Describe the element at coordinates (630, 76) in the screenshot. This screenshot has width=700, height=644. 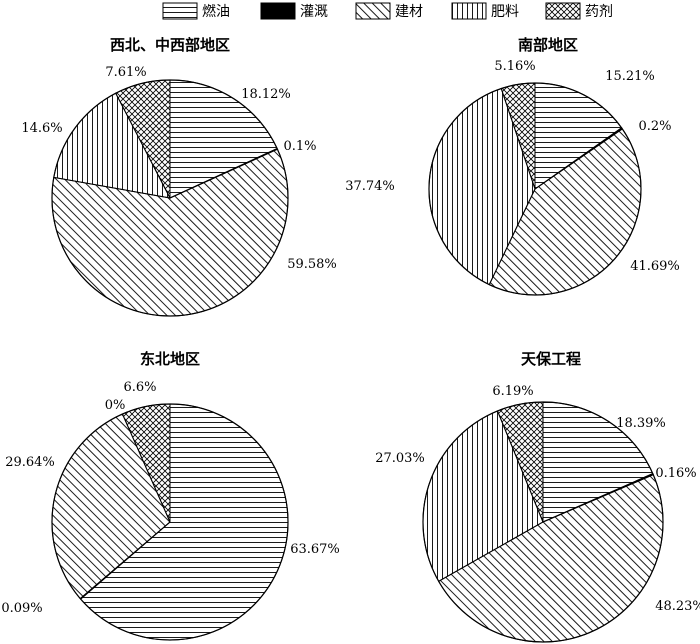
I see `data-label: 15.21%` at that location.